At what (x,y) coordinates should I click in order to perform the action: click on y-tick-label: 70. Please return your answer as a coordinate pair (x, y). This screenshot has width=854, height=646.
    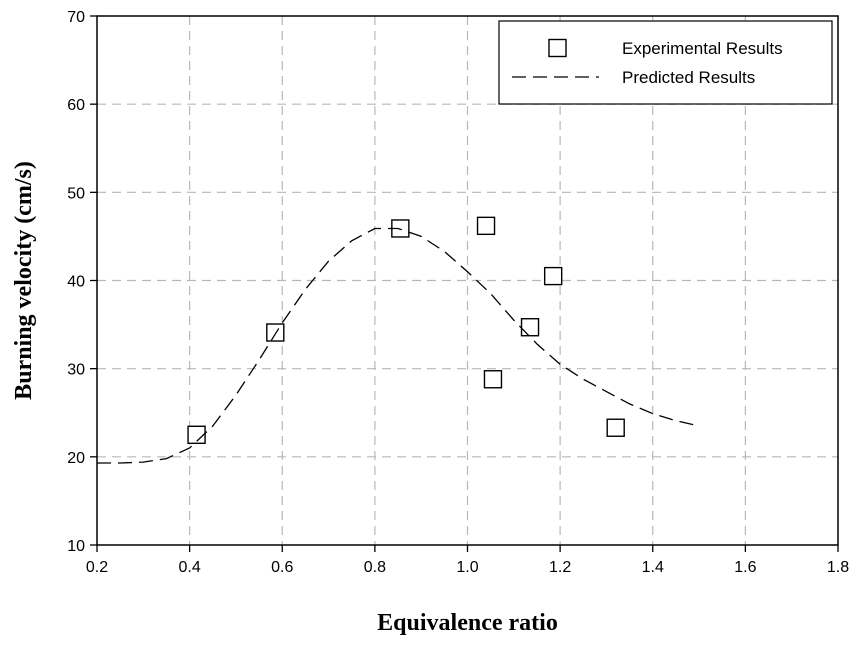
    Looking at the image, I should click on (76, 17).